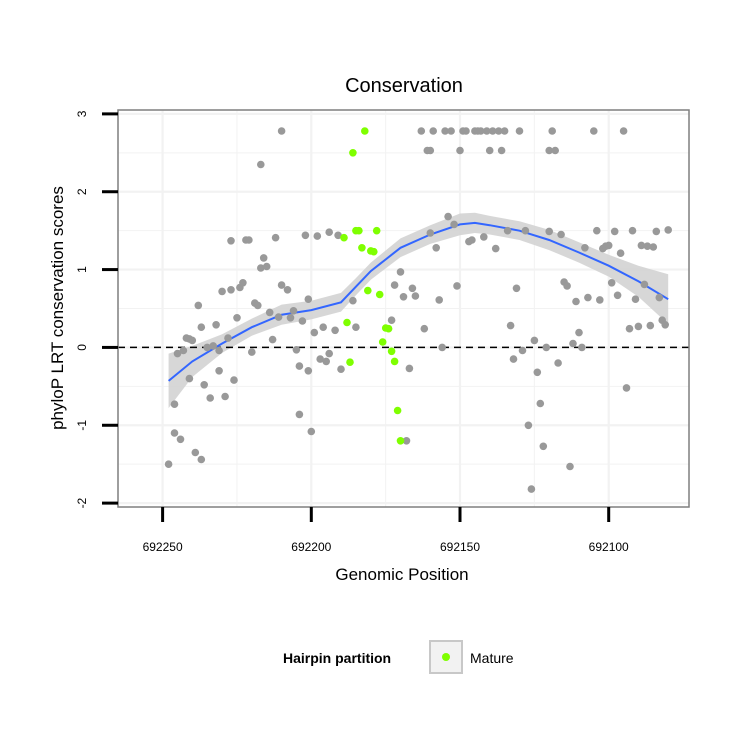  I want to click on x-axis: 692250 692200 692150 692100, so click(386, 530).